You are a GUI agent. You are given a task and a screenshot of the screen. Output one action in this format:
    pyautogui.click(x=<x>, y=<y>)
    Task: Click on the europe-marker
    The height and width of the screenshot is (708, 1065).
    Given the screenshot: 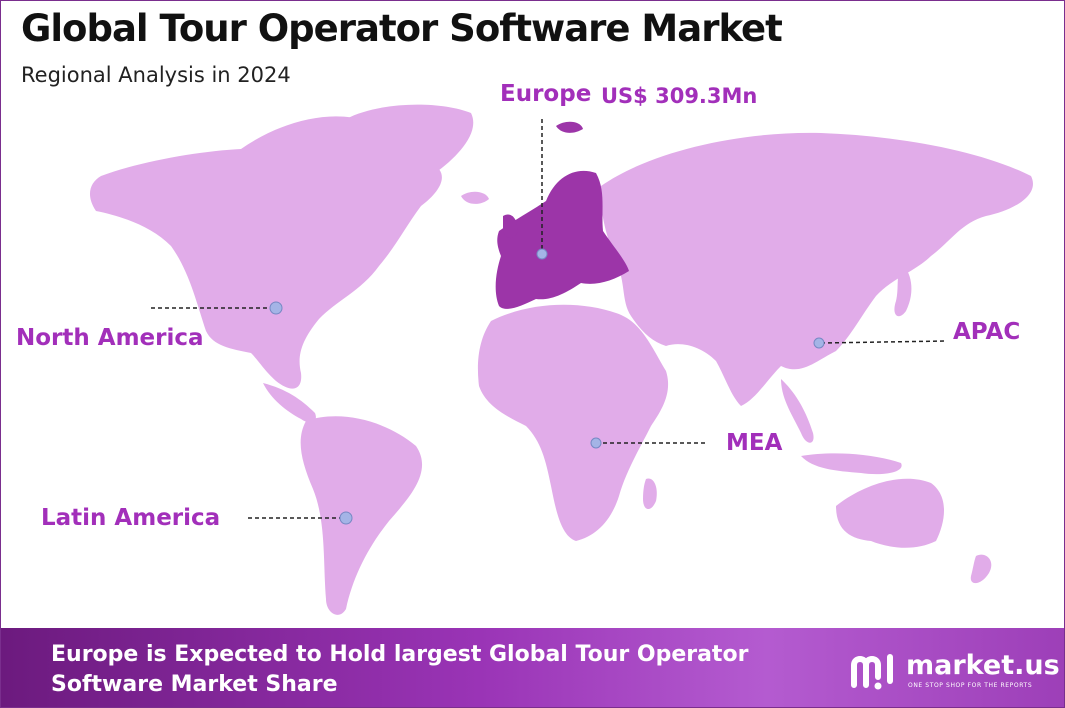 What is the action you would take?
    pyautogui.click(x=542, y=254)
    